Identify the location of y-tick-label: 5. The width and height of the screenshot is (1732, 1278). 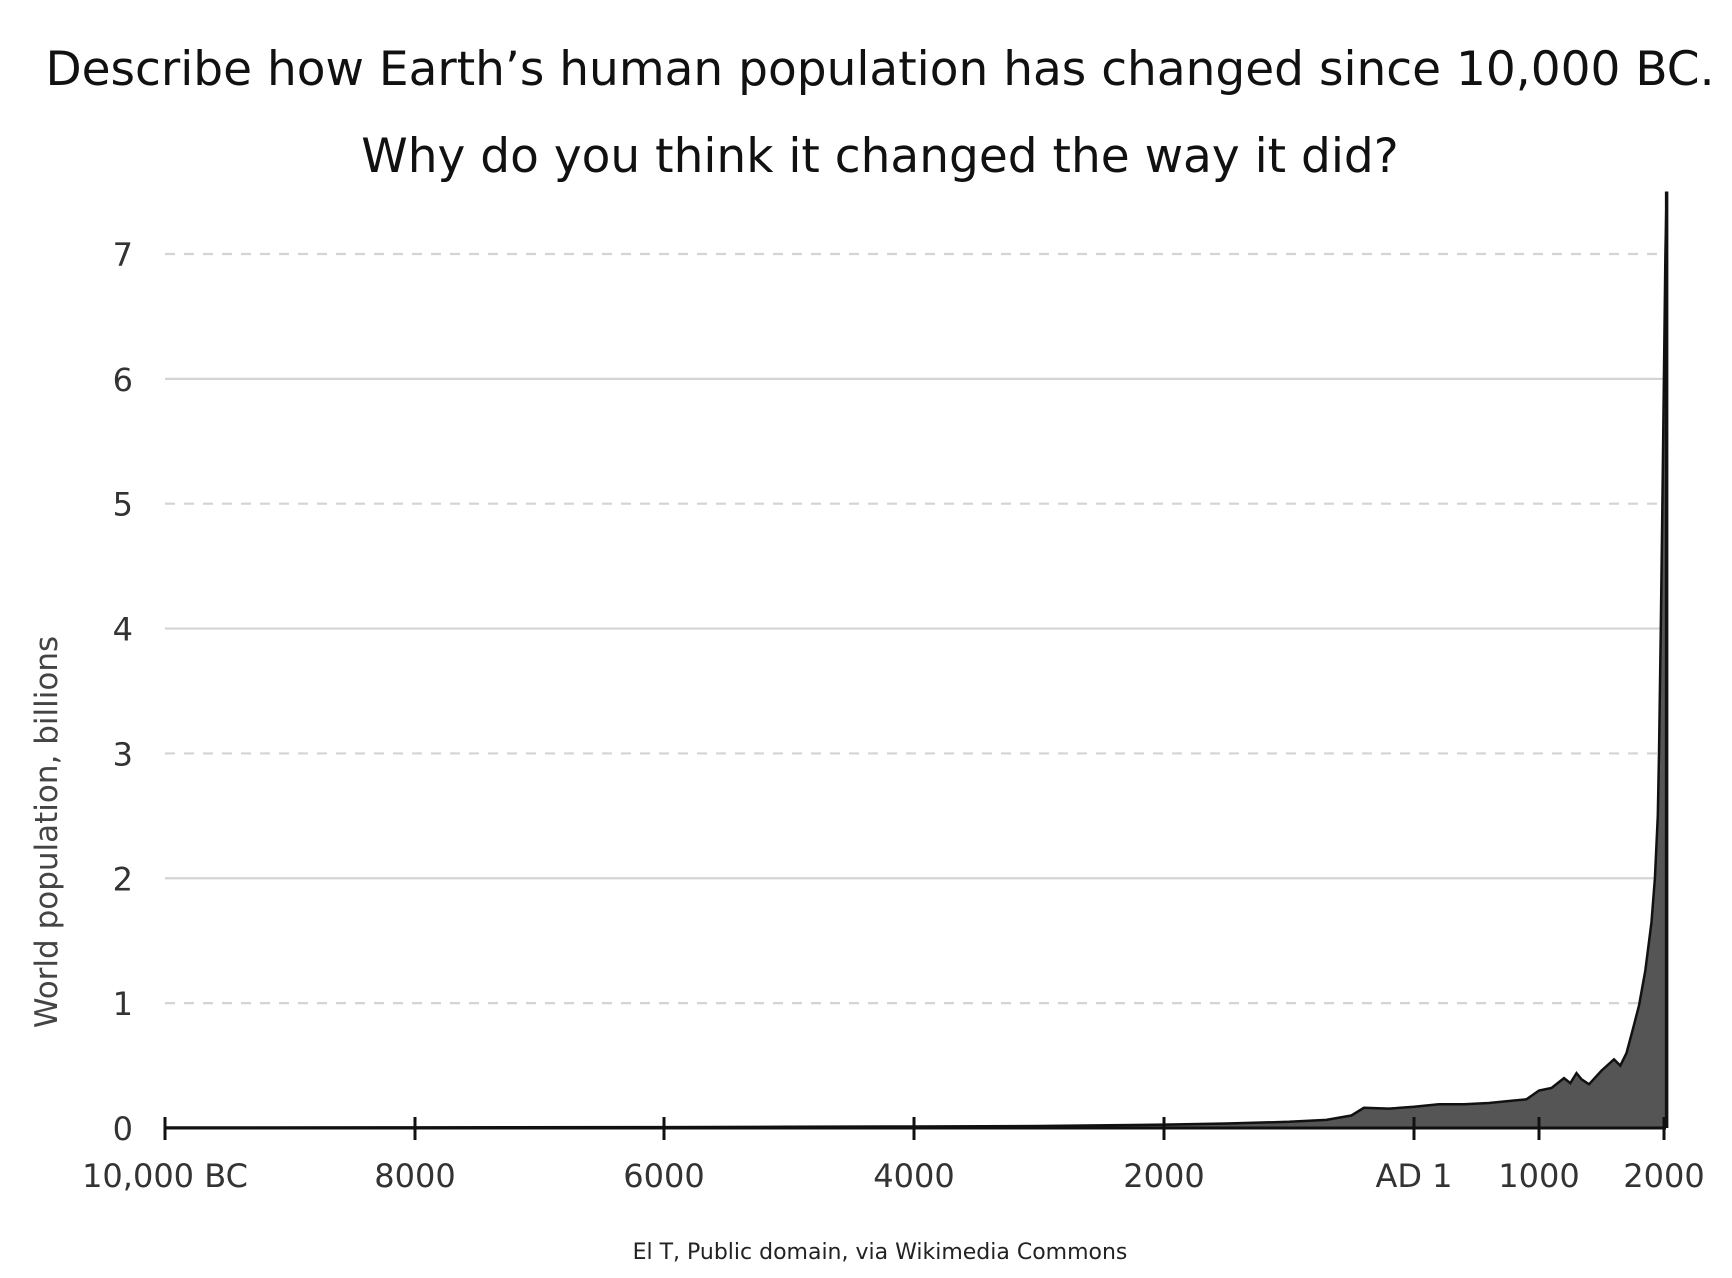
(123, 505).